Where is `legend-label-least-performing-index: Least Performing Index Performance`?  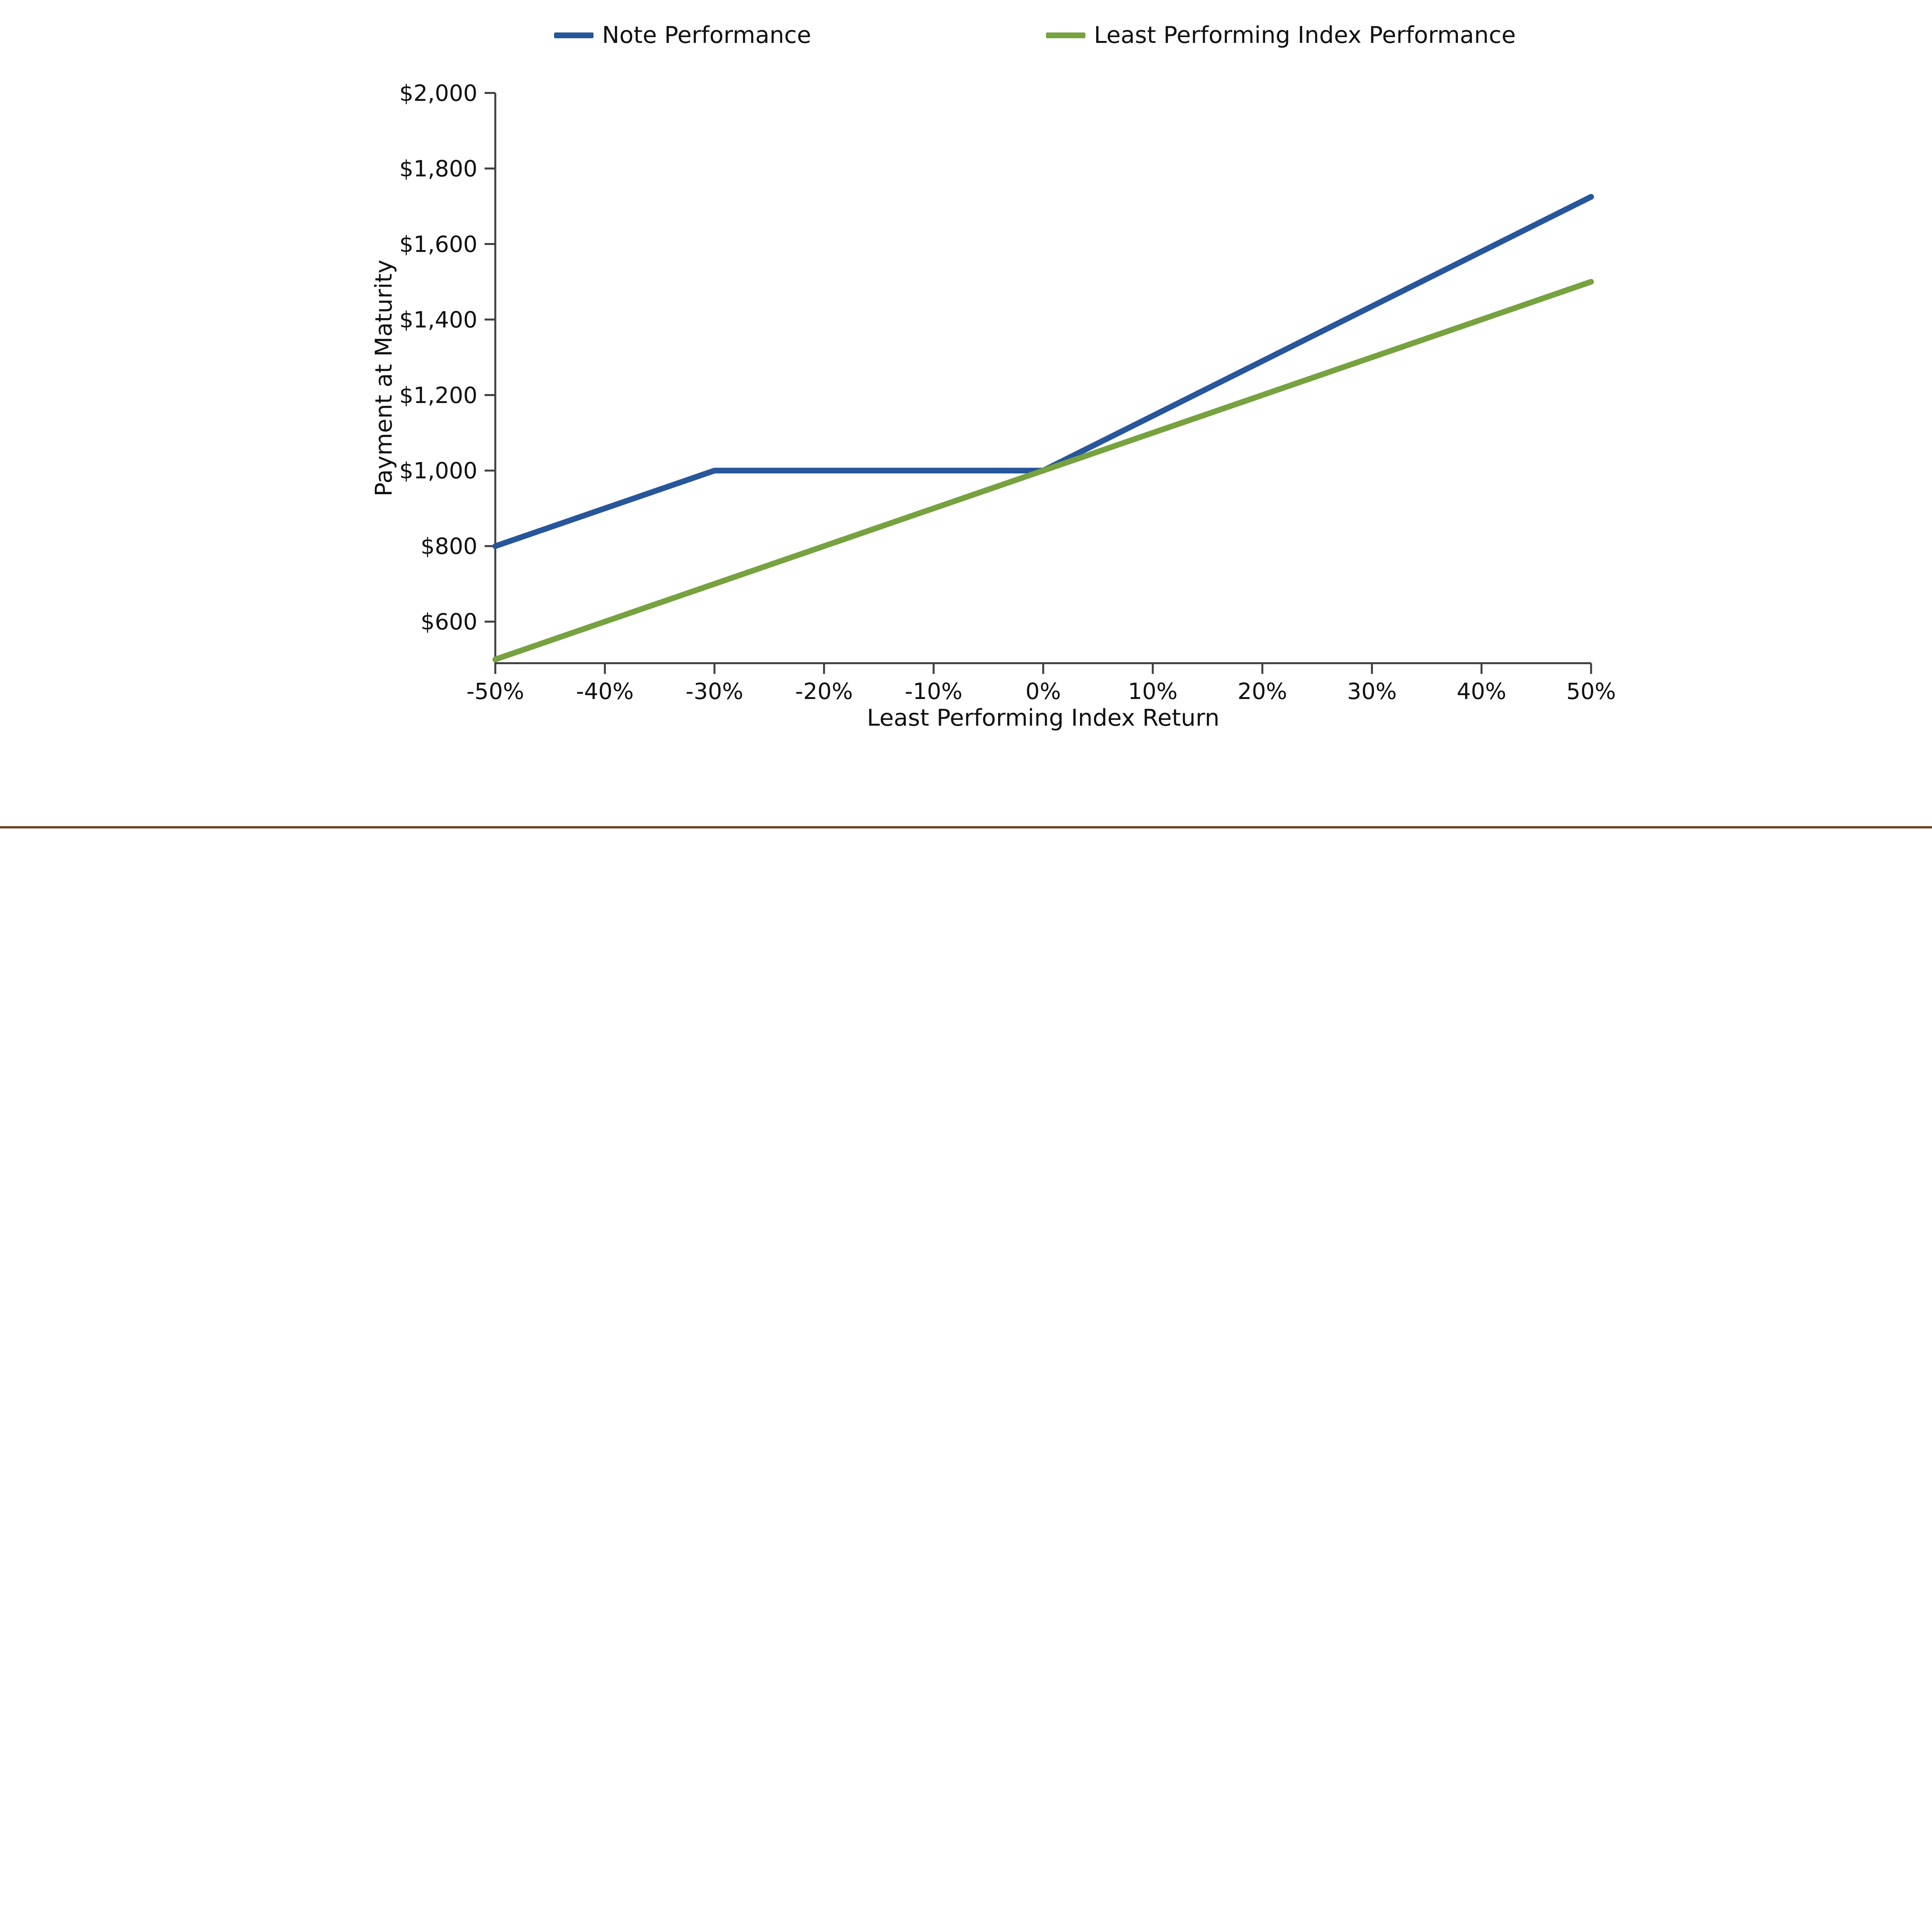 legend-label-least-performing-index: Least Performing Index Performance is located at coordinates (1305, 35).